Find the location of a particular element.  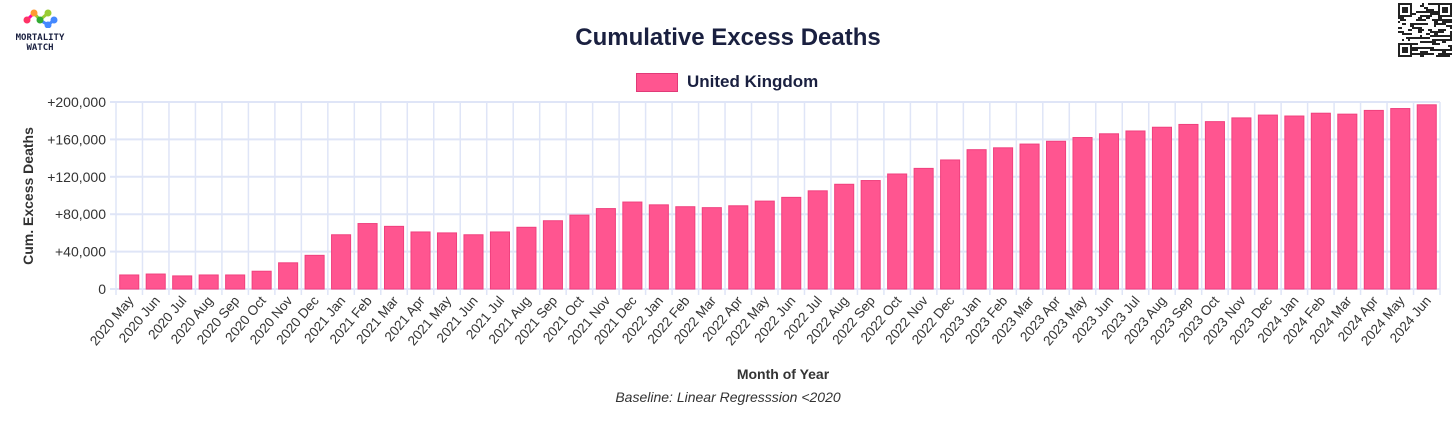

x-axis-label: Month of Year is located at coordinates (783, 374).